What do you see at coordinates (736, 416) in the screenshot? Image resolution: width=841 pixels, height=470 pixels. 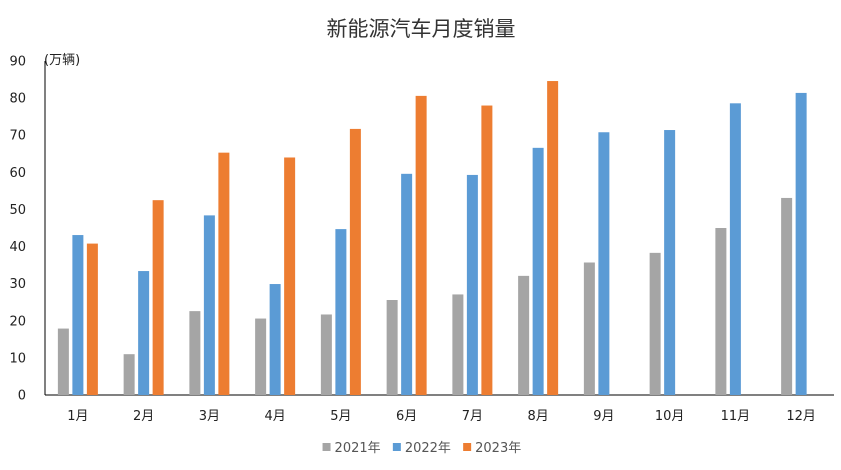 I see `x-tick-label: 11月` at bounding box center [736, 416].